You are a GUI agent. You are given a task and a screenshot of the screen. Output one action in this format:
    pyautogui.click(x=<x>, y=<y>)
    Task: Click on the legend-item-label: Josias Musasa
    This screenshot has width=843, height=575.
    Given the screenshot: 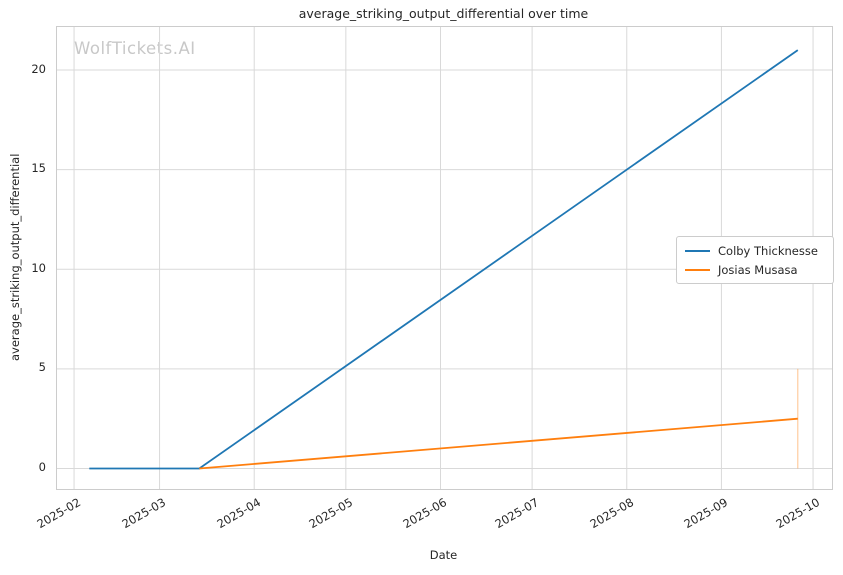 What is the action you would take?
    pyautogui.click(x=758, y=269)
    